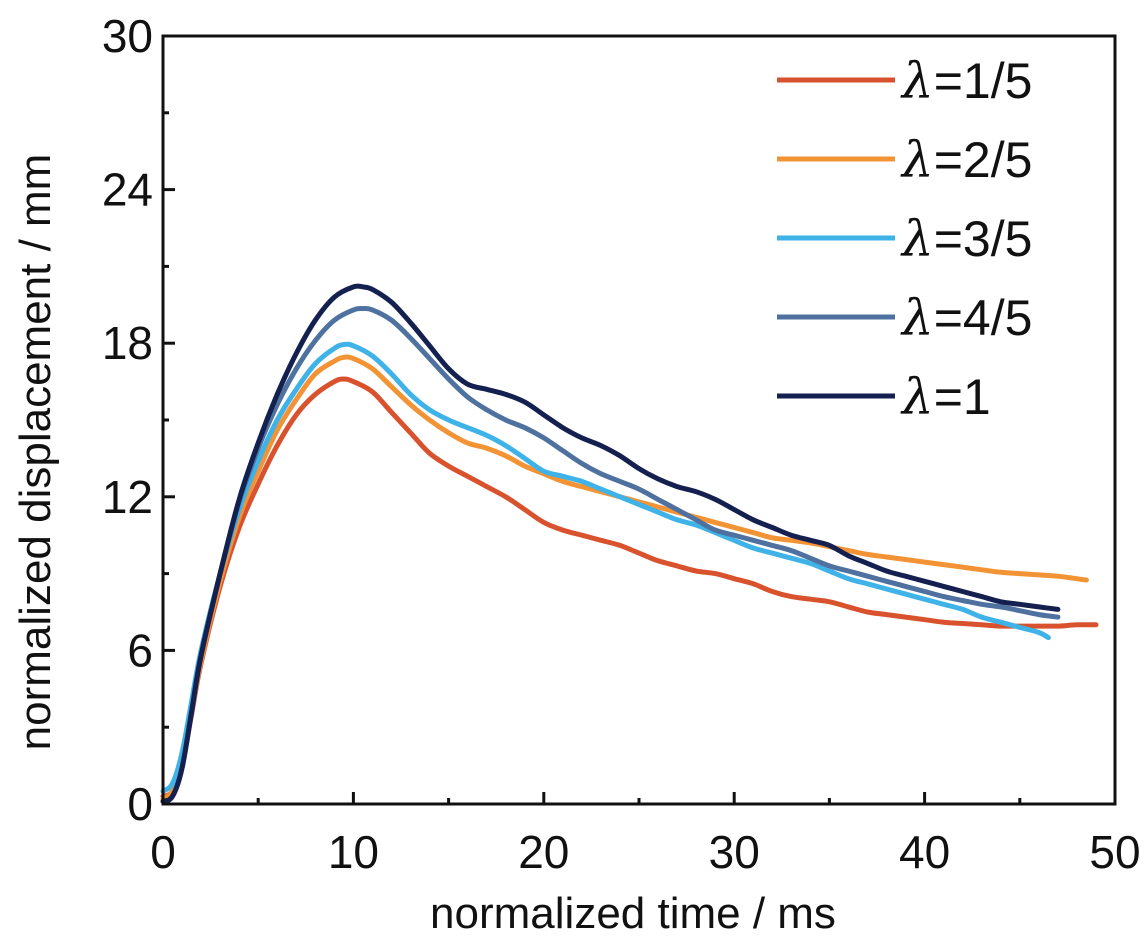 This screenshot has width=1144, height=942. Describe the element at coordinates (884, 397) in the screenshot. I see `legend-item: λ=1` at that location.